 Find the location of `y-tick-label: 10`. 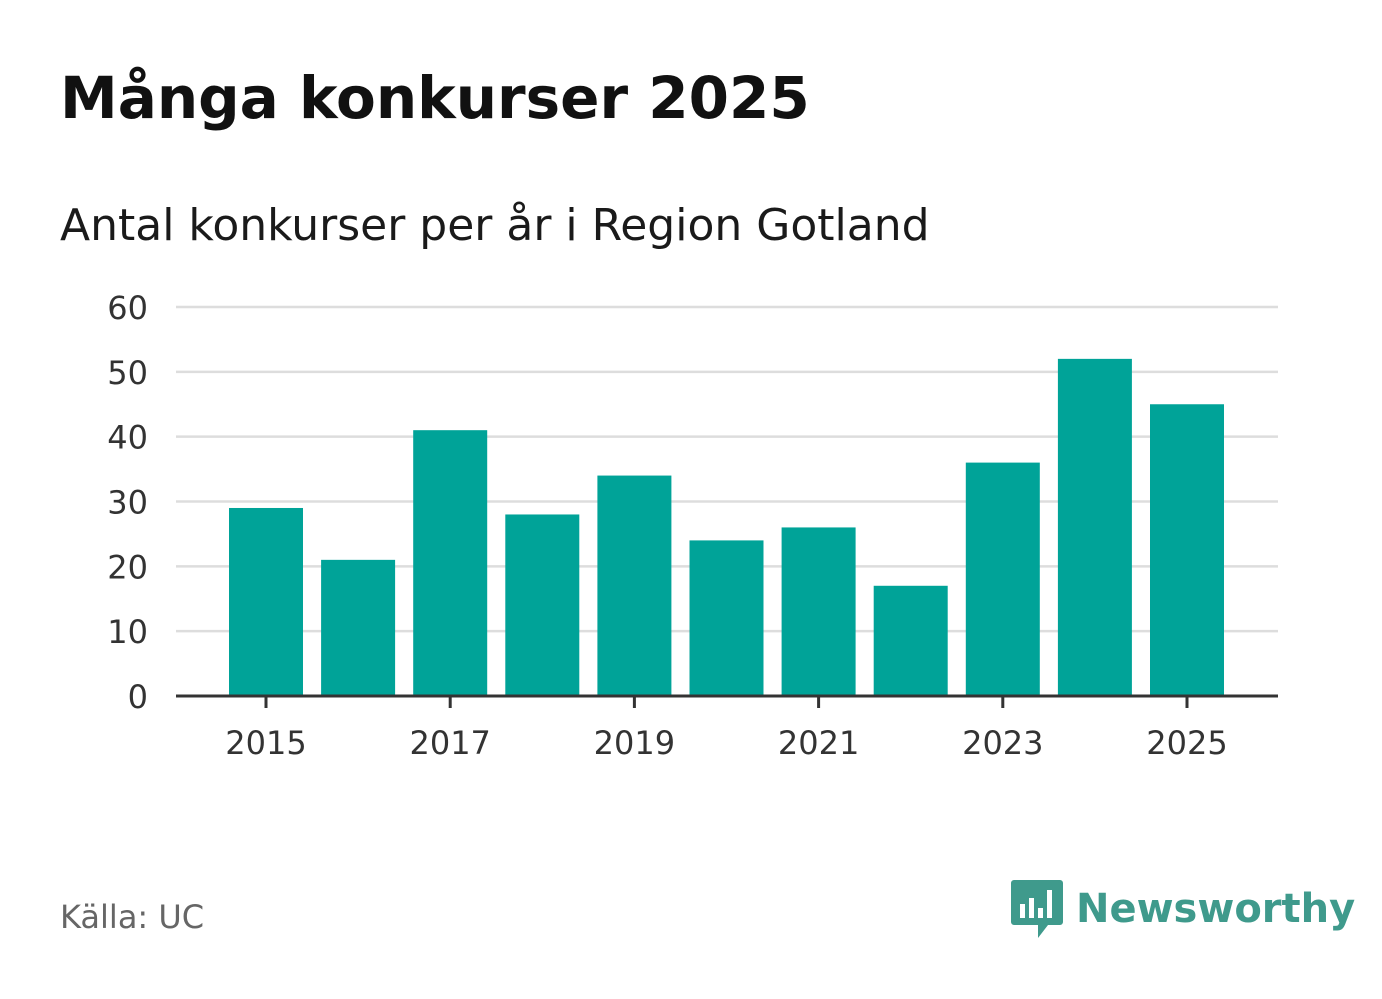

y-tick-label: 10 is located at coordinates (127, 632).